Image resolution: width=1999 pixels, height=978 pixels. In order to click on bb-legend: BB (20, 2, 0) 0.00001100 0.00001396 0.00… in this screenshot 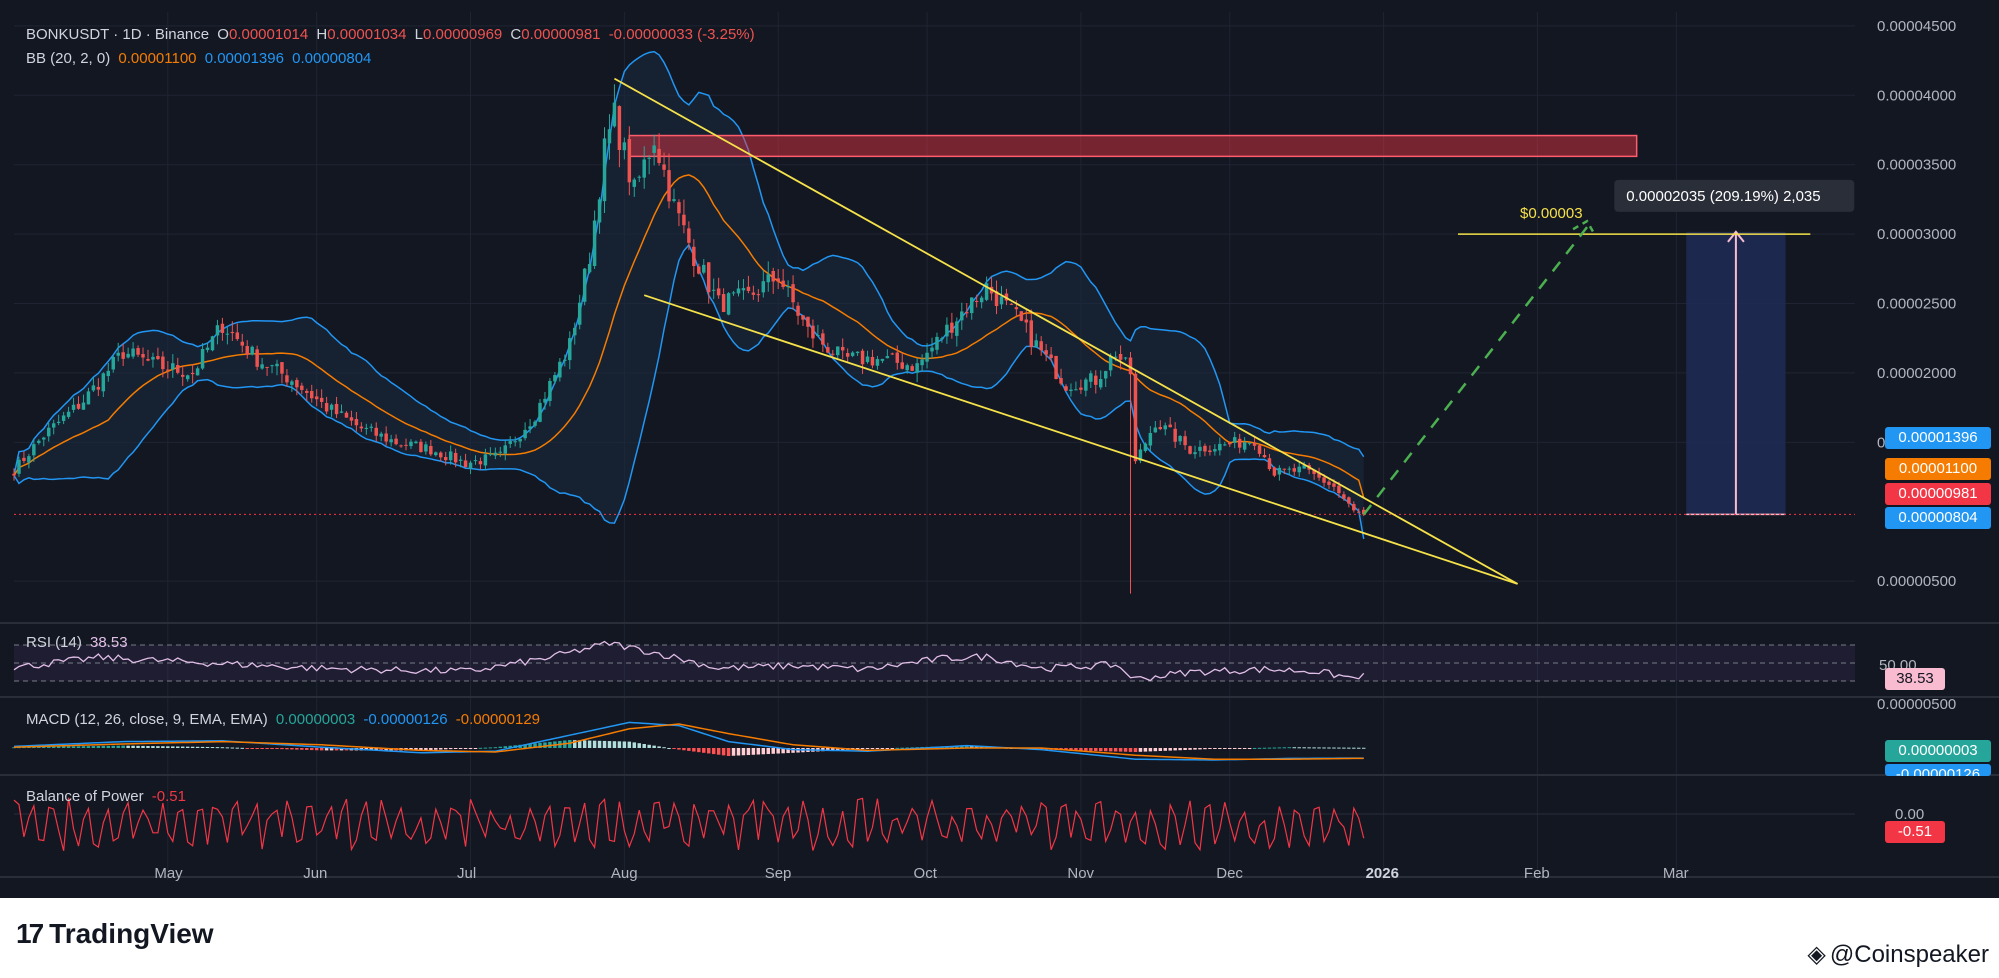, I will do `click(200, 58)`.